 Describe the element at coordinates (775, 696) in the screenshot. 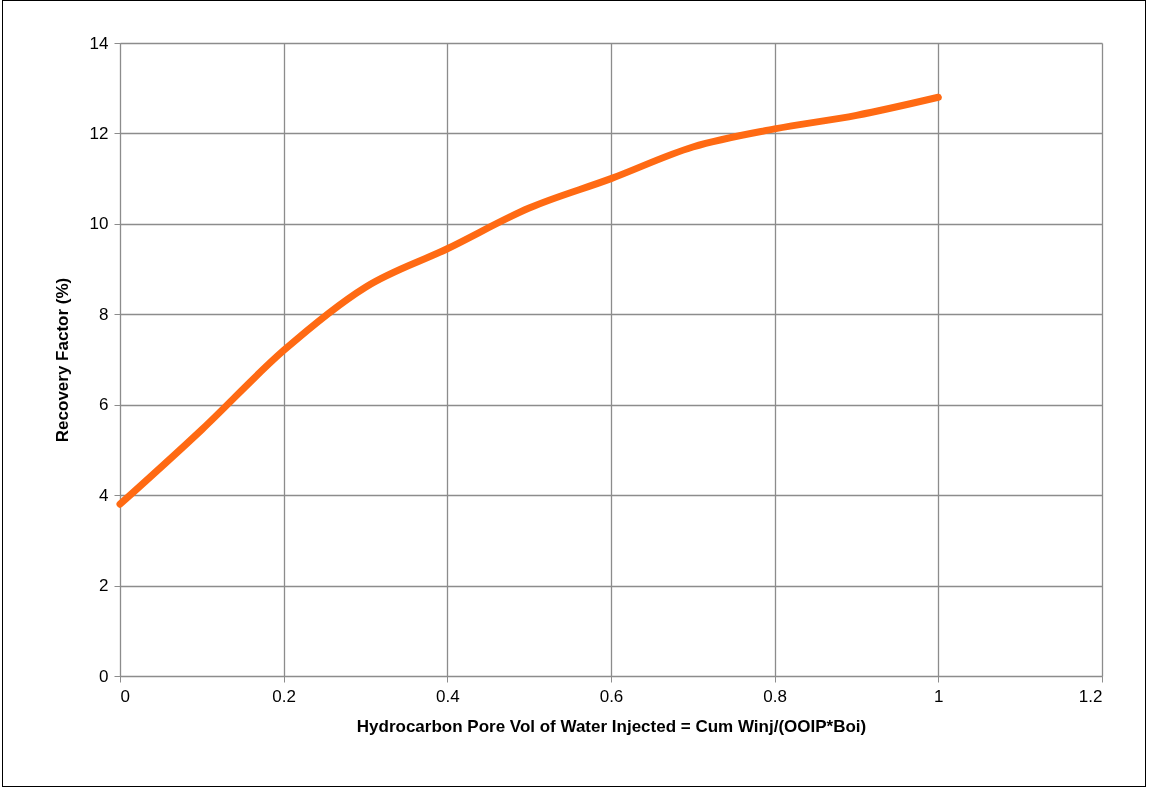

I see `x-tick-label: 0.8` at that location.